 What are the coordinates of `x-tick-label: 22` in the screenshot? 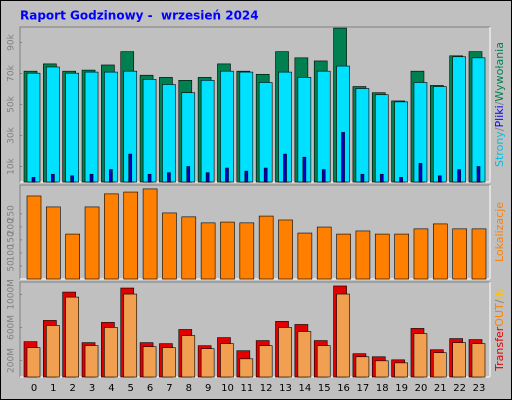 It's located at (459, 388).